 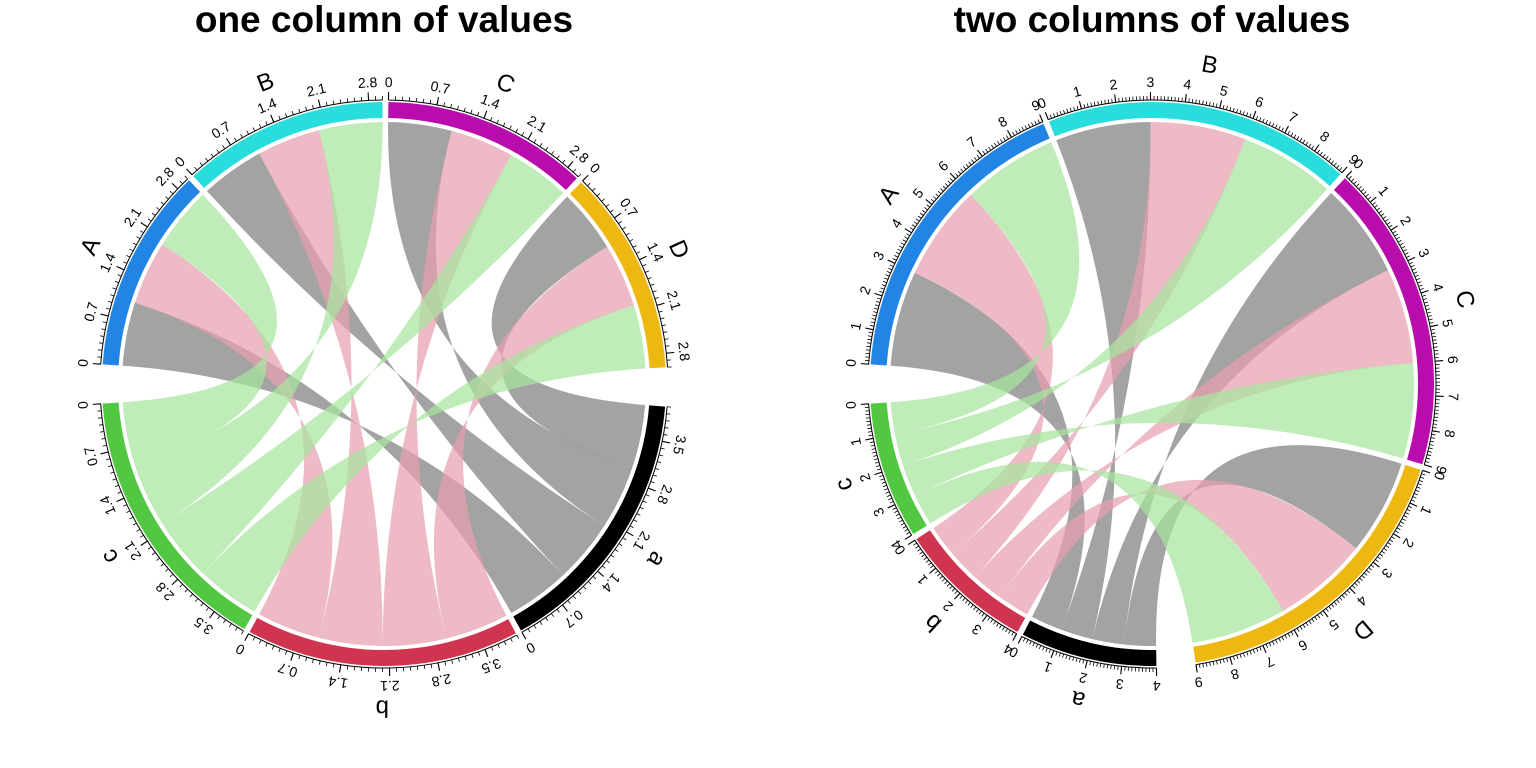 I want to click on sector-track-a, so click(x=589, y=518).